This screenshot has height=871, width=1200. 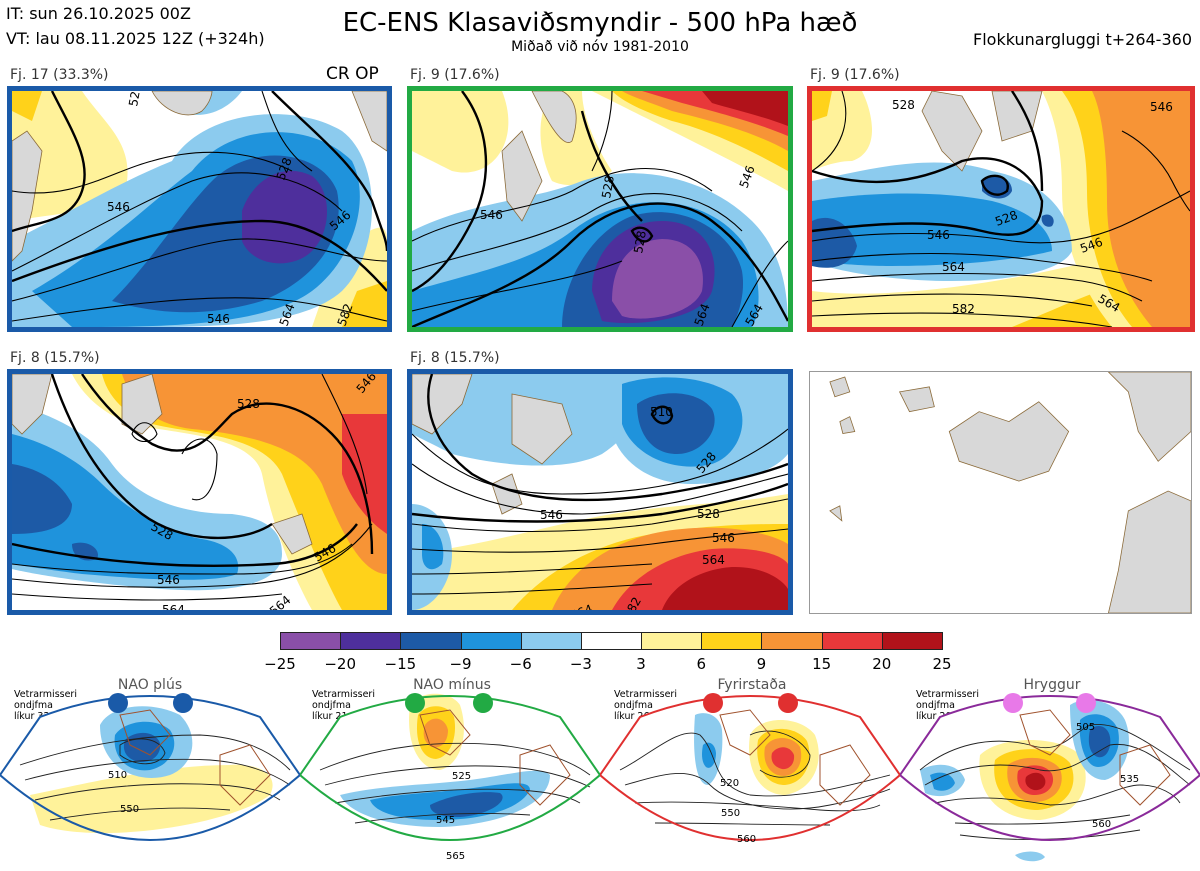 What do you see at coordinates (1000, 492) in the screenshot?
I see `empty-base-map` at bounding box center [1000, 492].